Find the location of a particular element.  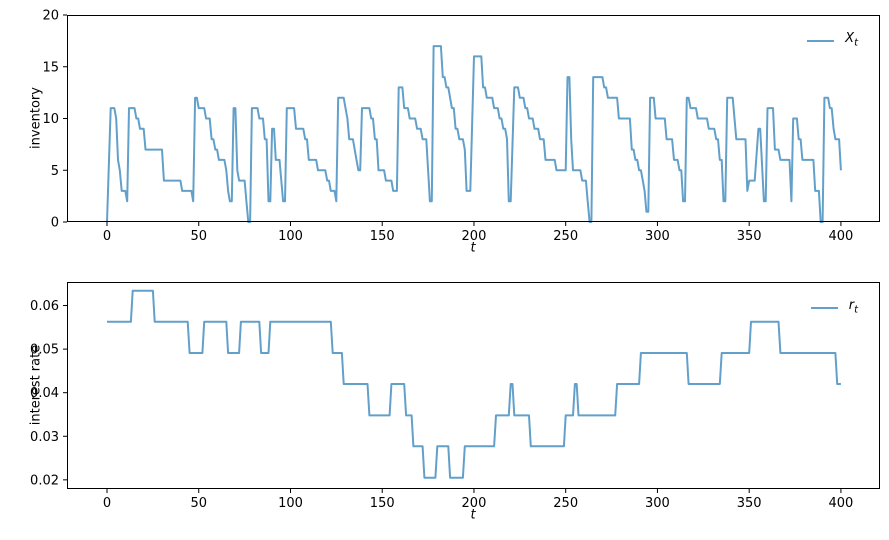

y-tick-label: 0.05 is located at coordinates (44, 350).